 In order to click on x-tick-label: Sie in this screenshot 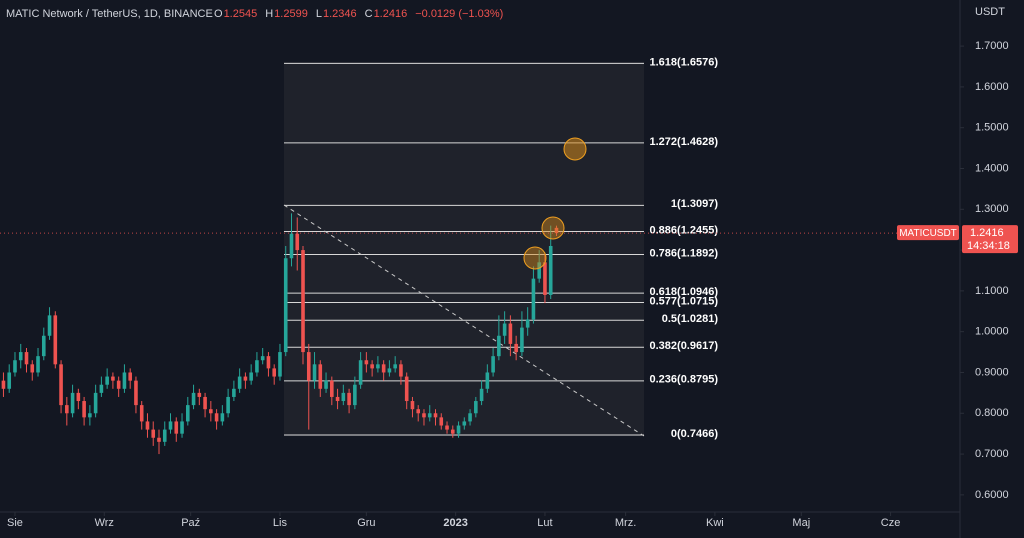, I will do `click(15, 523)`.